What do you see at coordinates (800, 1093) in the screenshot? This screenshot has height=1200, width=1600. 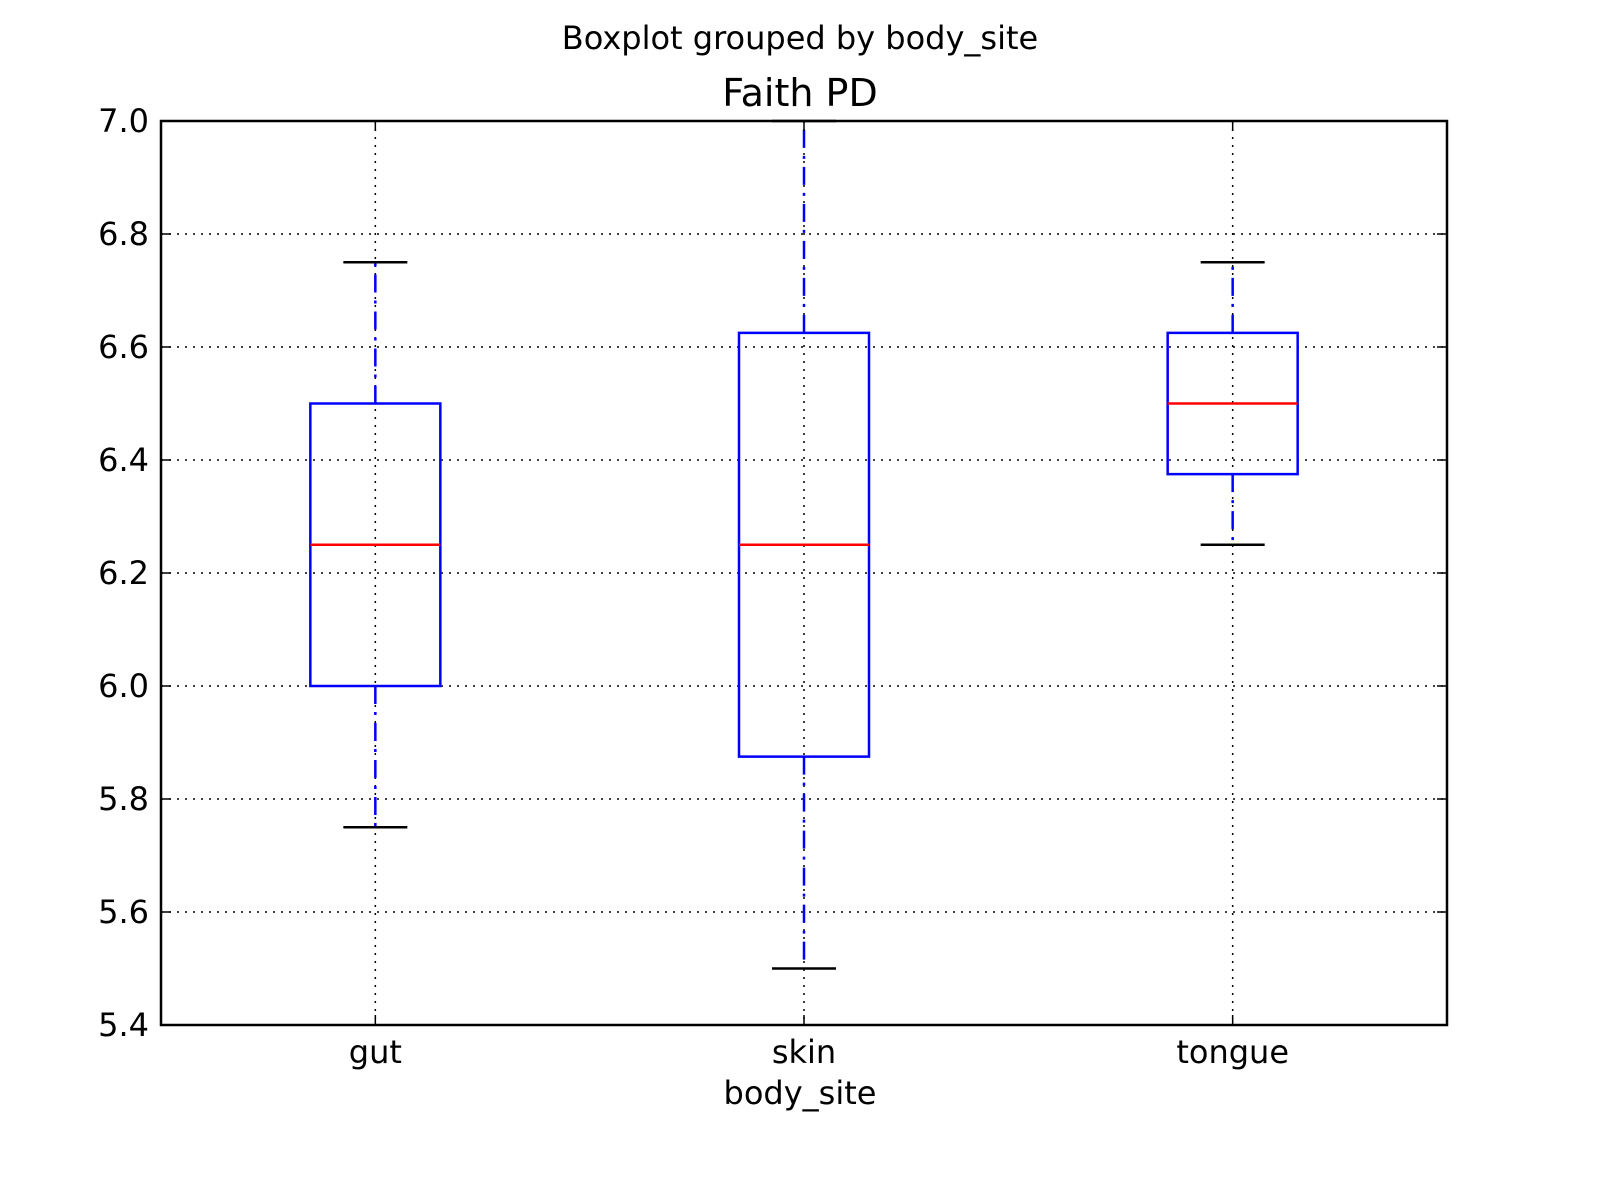 I see `x-axis-label: body_site` at bounding box center [800, 1093].